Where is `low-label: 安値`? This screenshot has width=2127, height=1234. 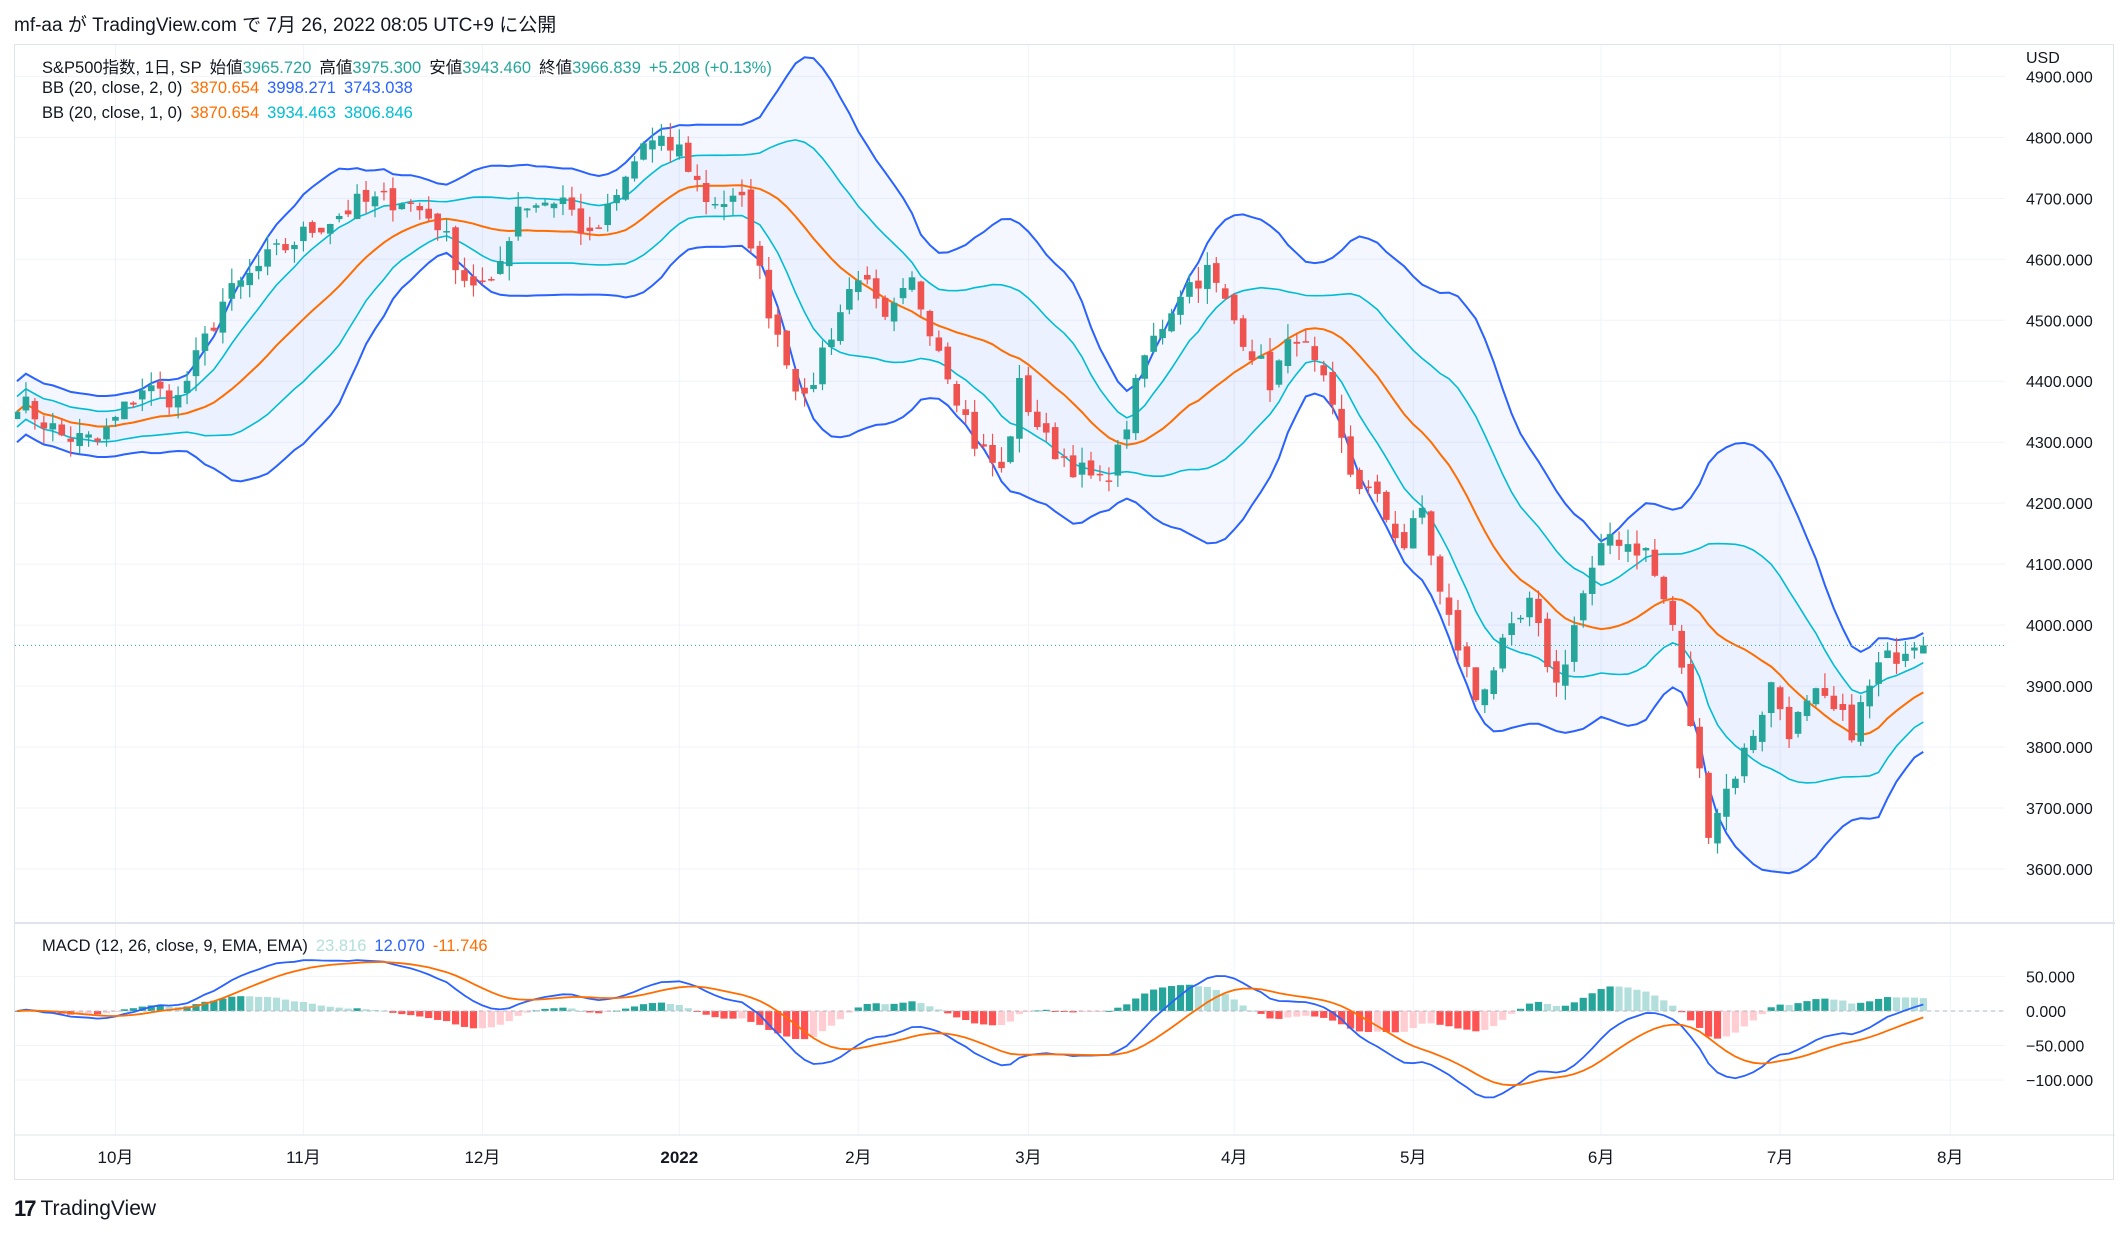
low-label: 安値 is located at coordinates (446, 68).